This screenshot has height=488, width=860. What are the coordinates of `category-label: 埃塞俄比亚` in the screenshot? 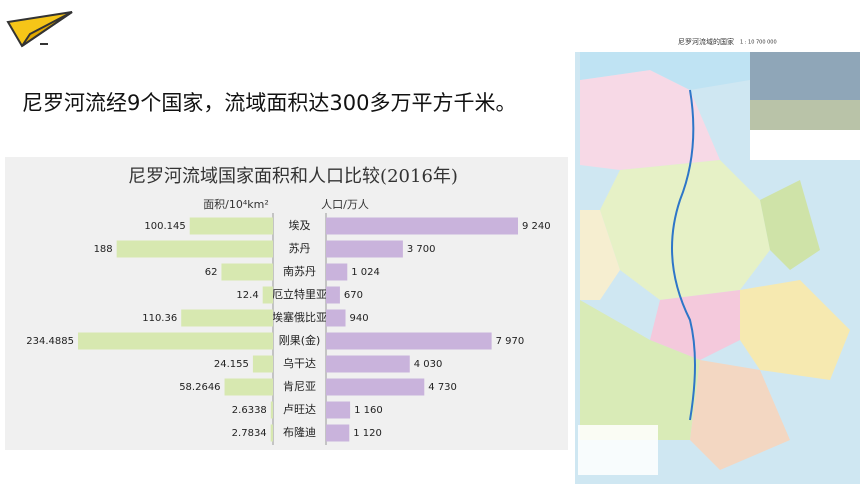 It's located at (299, 317).